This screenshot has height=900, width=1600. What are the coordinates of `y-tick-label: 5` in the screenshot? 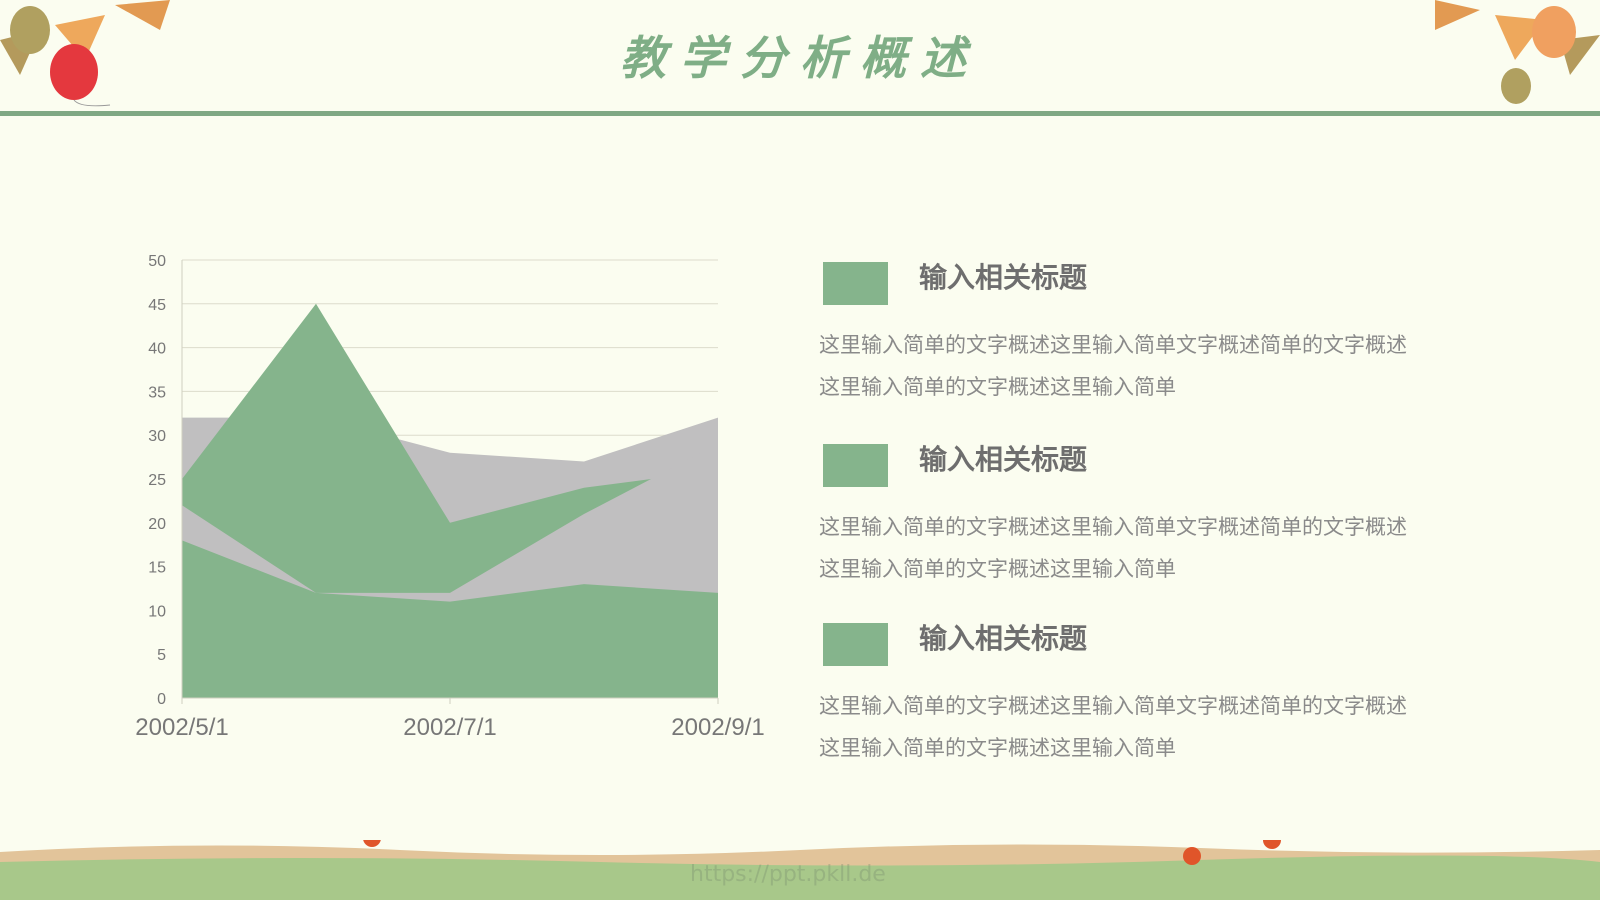 It's located at (161, 655).